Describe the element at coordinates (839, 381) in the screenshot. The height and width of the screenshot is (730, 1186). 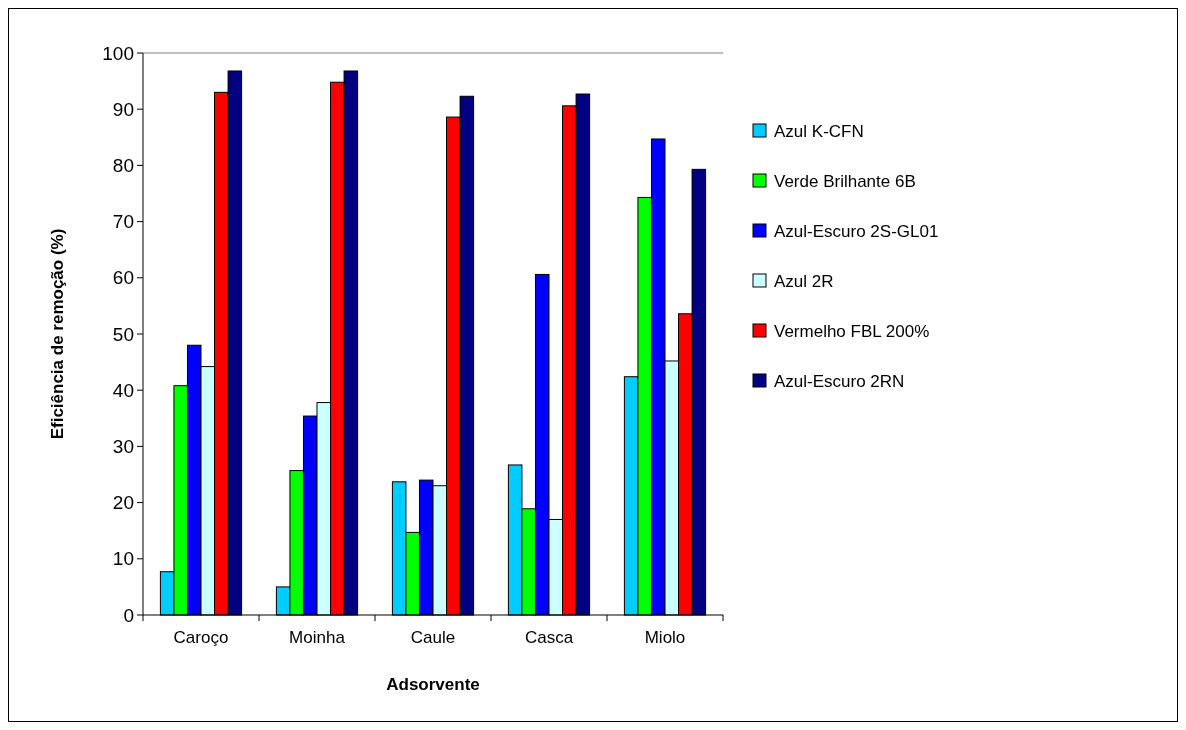
I see `legend-label: Azul-Escuro 2RN` at that location.